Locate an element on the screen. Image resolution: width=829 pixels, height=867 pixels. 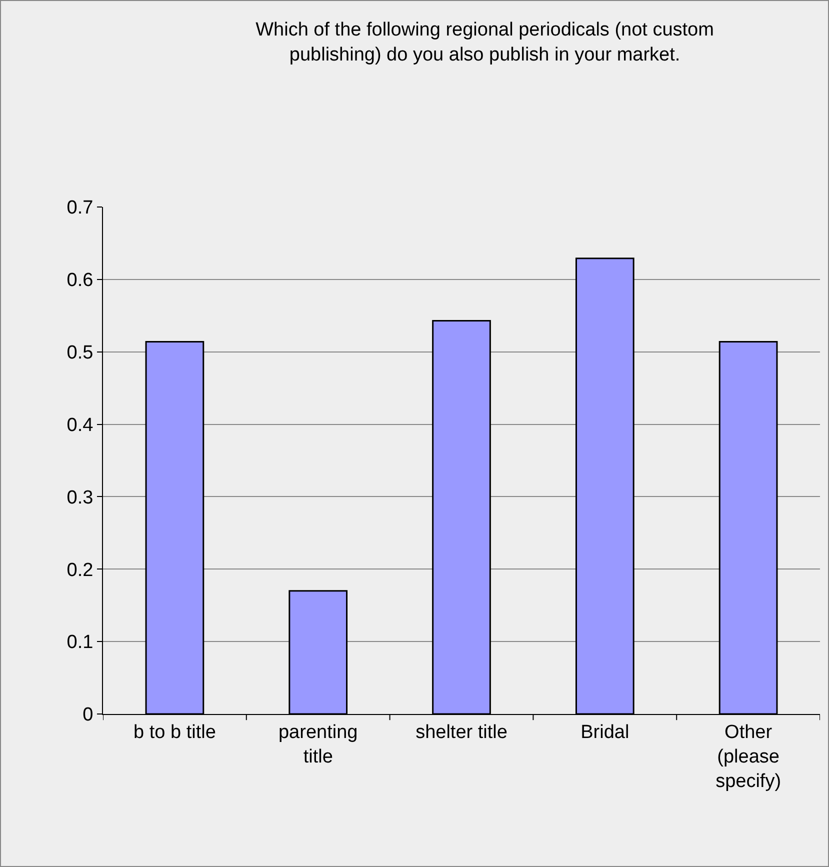
x-tick-label: Bridal is located at coordinates (605, 732).